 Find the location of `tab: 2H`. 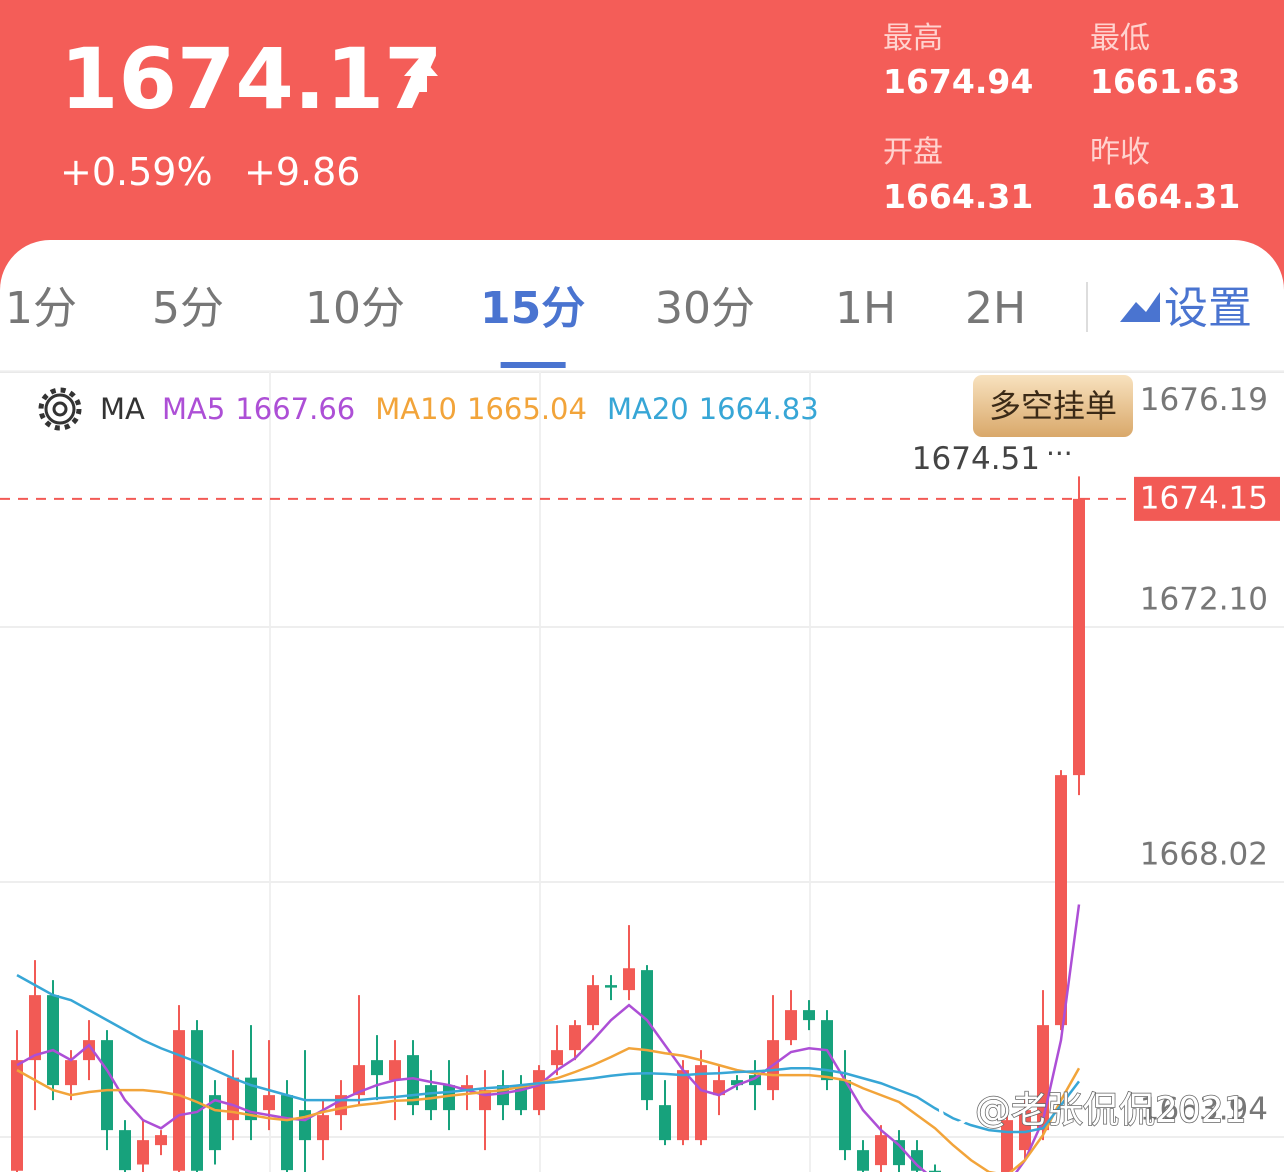

tab: 2H is located at coordinates (995, 308).